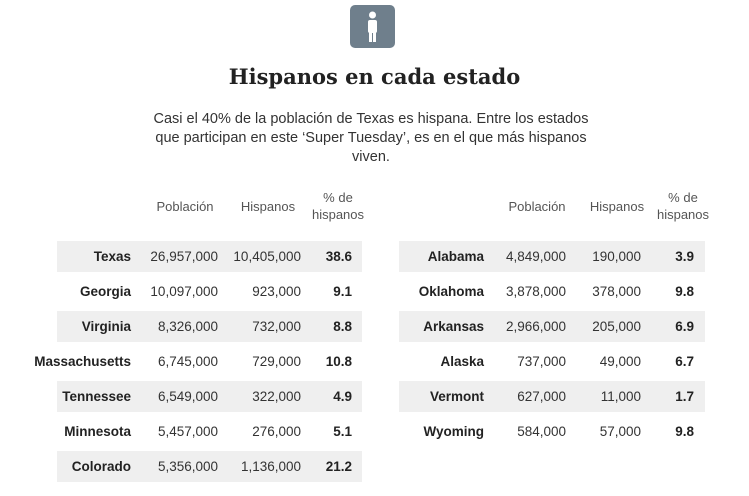 The height and width of the screenshot is (496, 749). Describe the element at coordinates (187, 466) in the screenshot. I see `table-cell: 5,356,000` at that location.